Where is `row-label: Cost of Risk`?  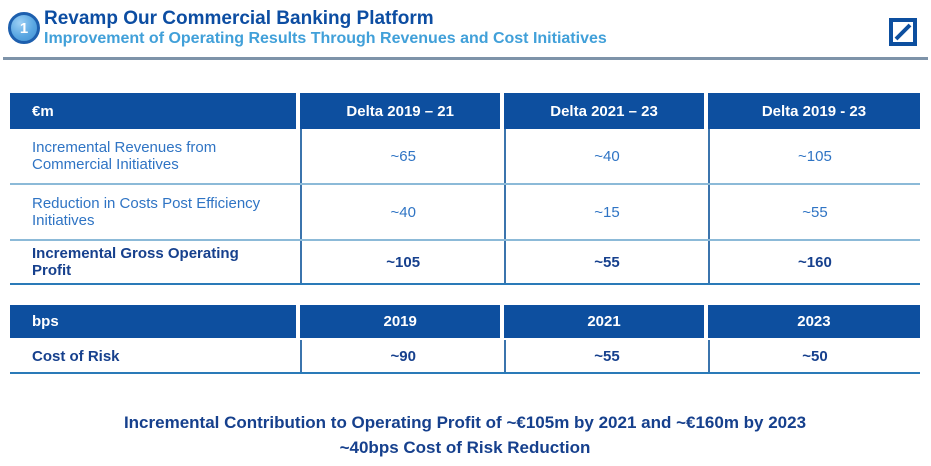 row-label: Cost of Risk is located at coordinates (76, 356).